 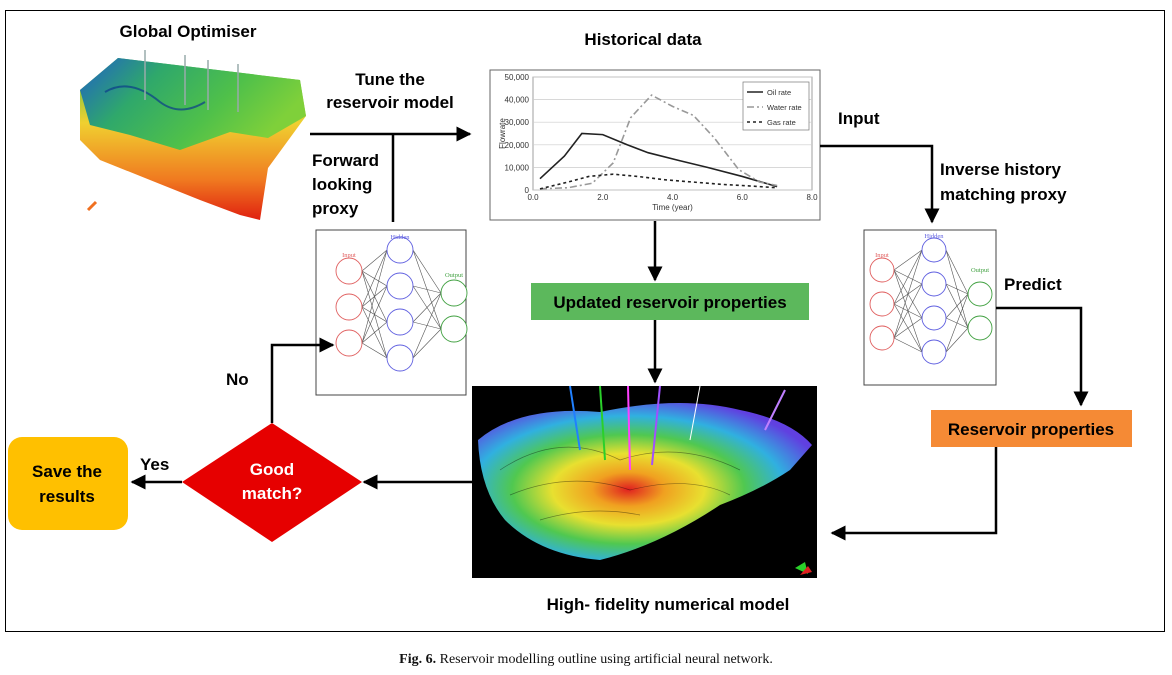 I want to click on inverse-label-line2: matching proxy, so click(x=1003, y=194).